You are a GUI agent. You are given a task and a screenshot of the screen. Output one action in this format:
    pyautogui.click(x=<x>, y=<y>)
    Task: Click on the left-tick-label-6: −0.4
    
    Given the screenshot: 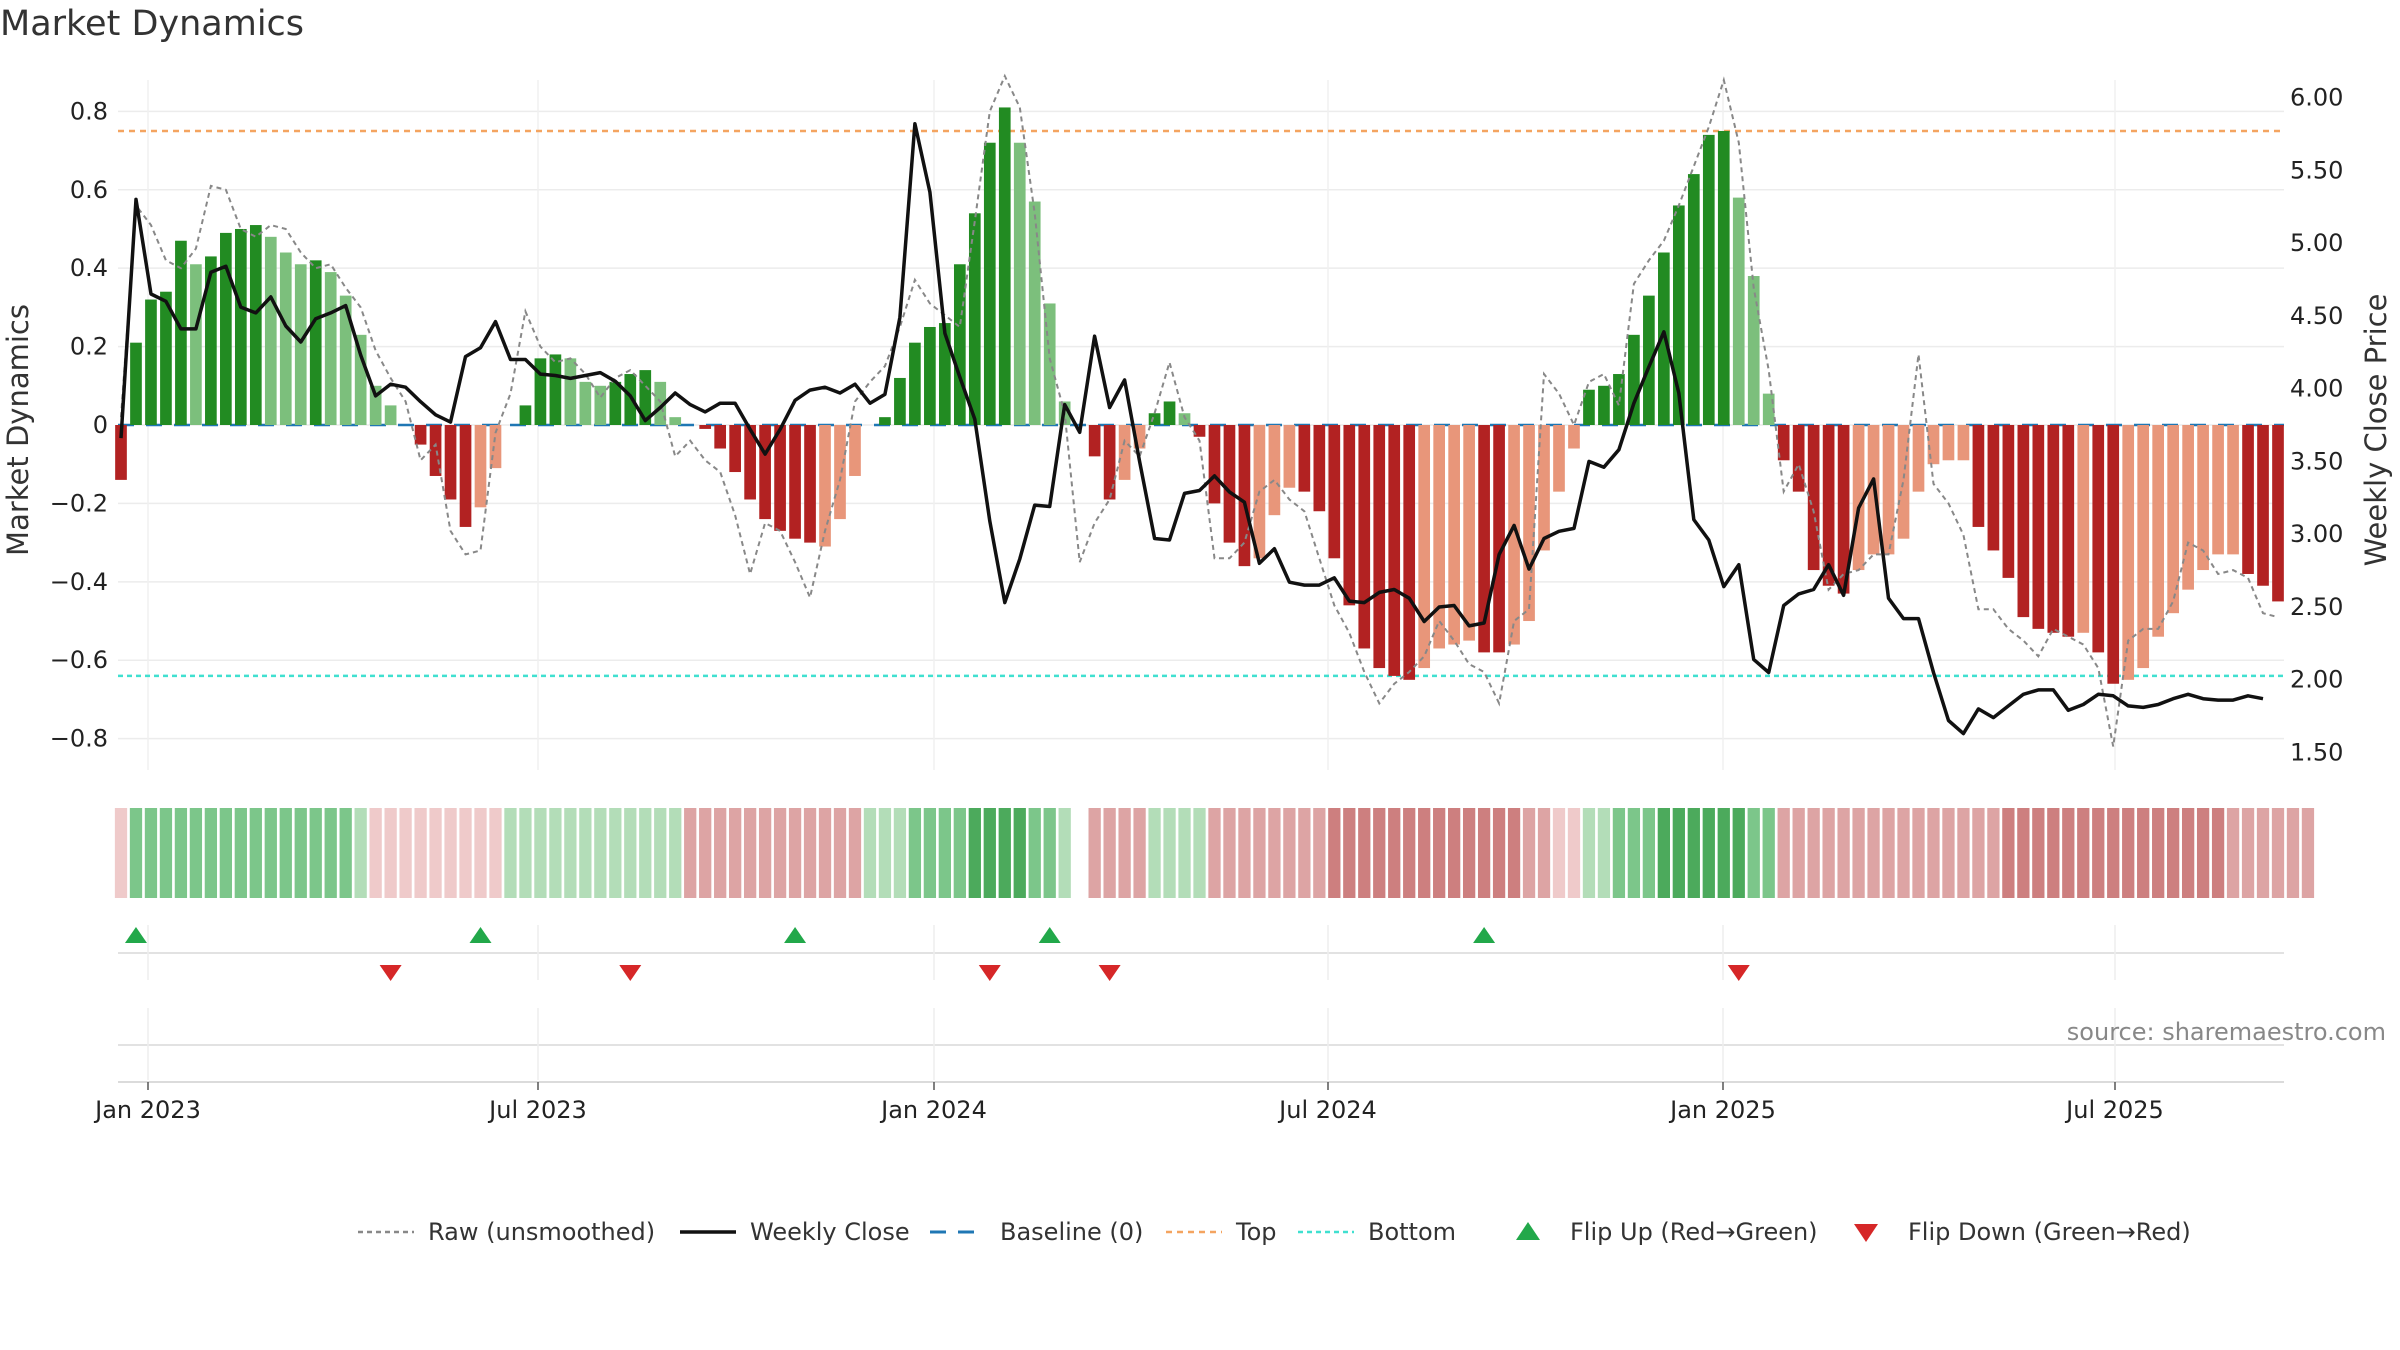 What is the action you would take?
    pyautogui.click(x=79, y=582)
    